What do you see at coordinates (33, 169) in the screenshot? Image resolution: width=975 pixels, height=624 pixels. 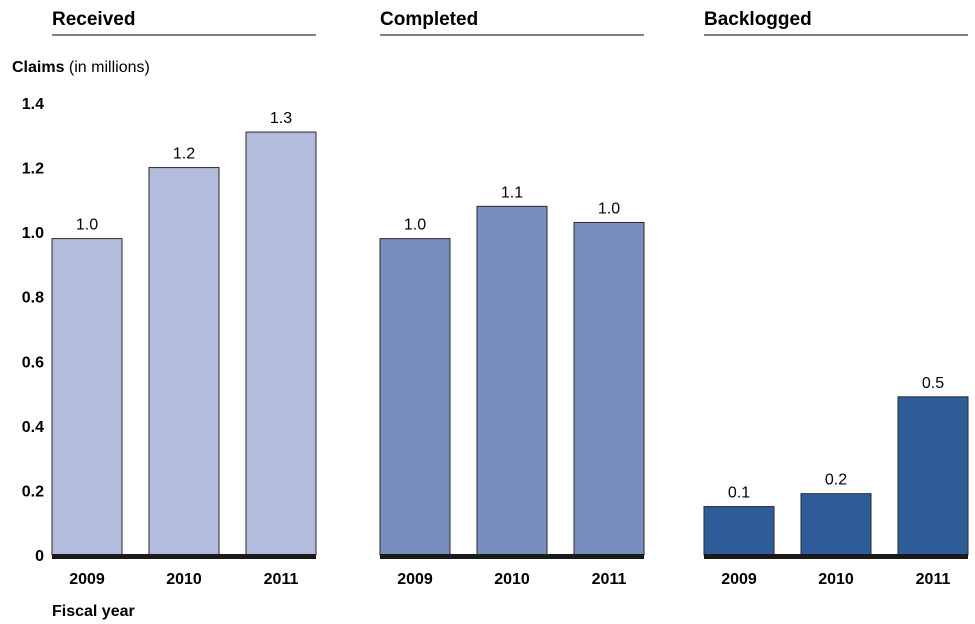 I see `y-tick-label: 1.2` at bounding box center [33, 169].